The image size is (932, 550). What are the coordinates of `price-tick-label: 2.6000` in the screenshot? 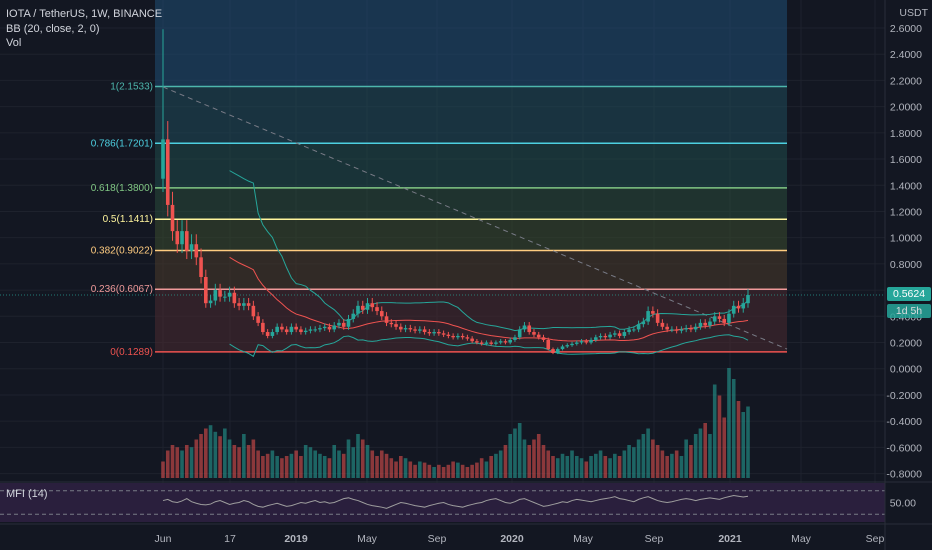 It's located at (906, 29).